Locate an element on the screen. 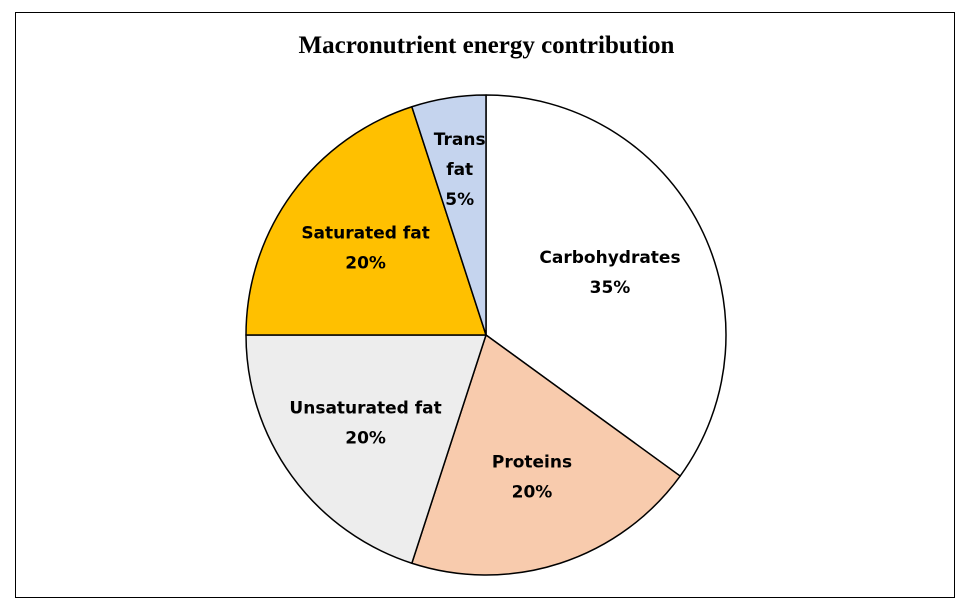  chart-title: Macronutrient energy contribution is located at coordinates (486, 45).